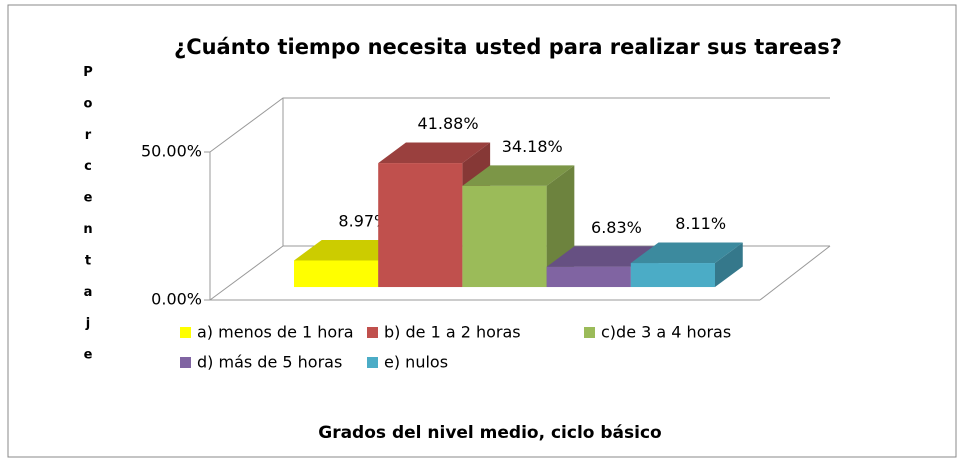  I want to click on y-tick-label: 50.00%, so click(171, 151).